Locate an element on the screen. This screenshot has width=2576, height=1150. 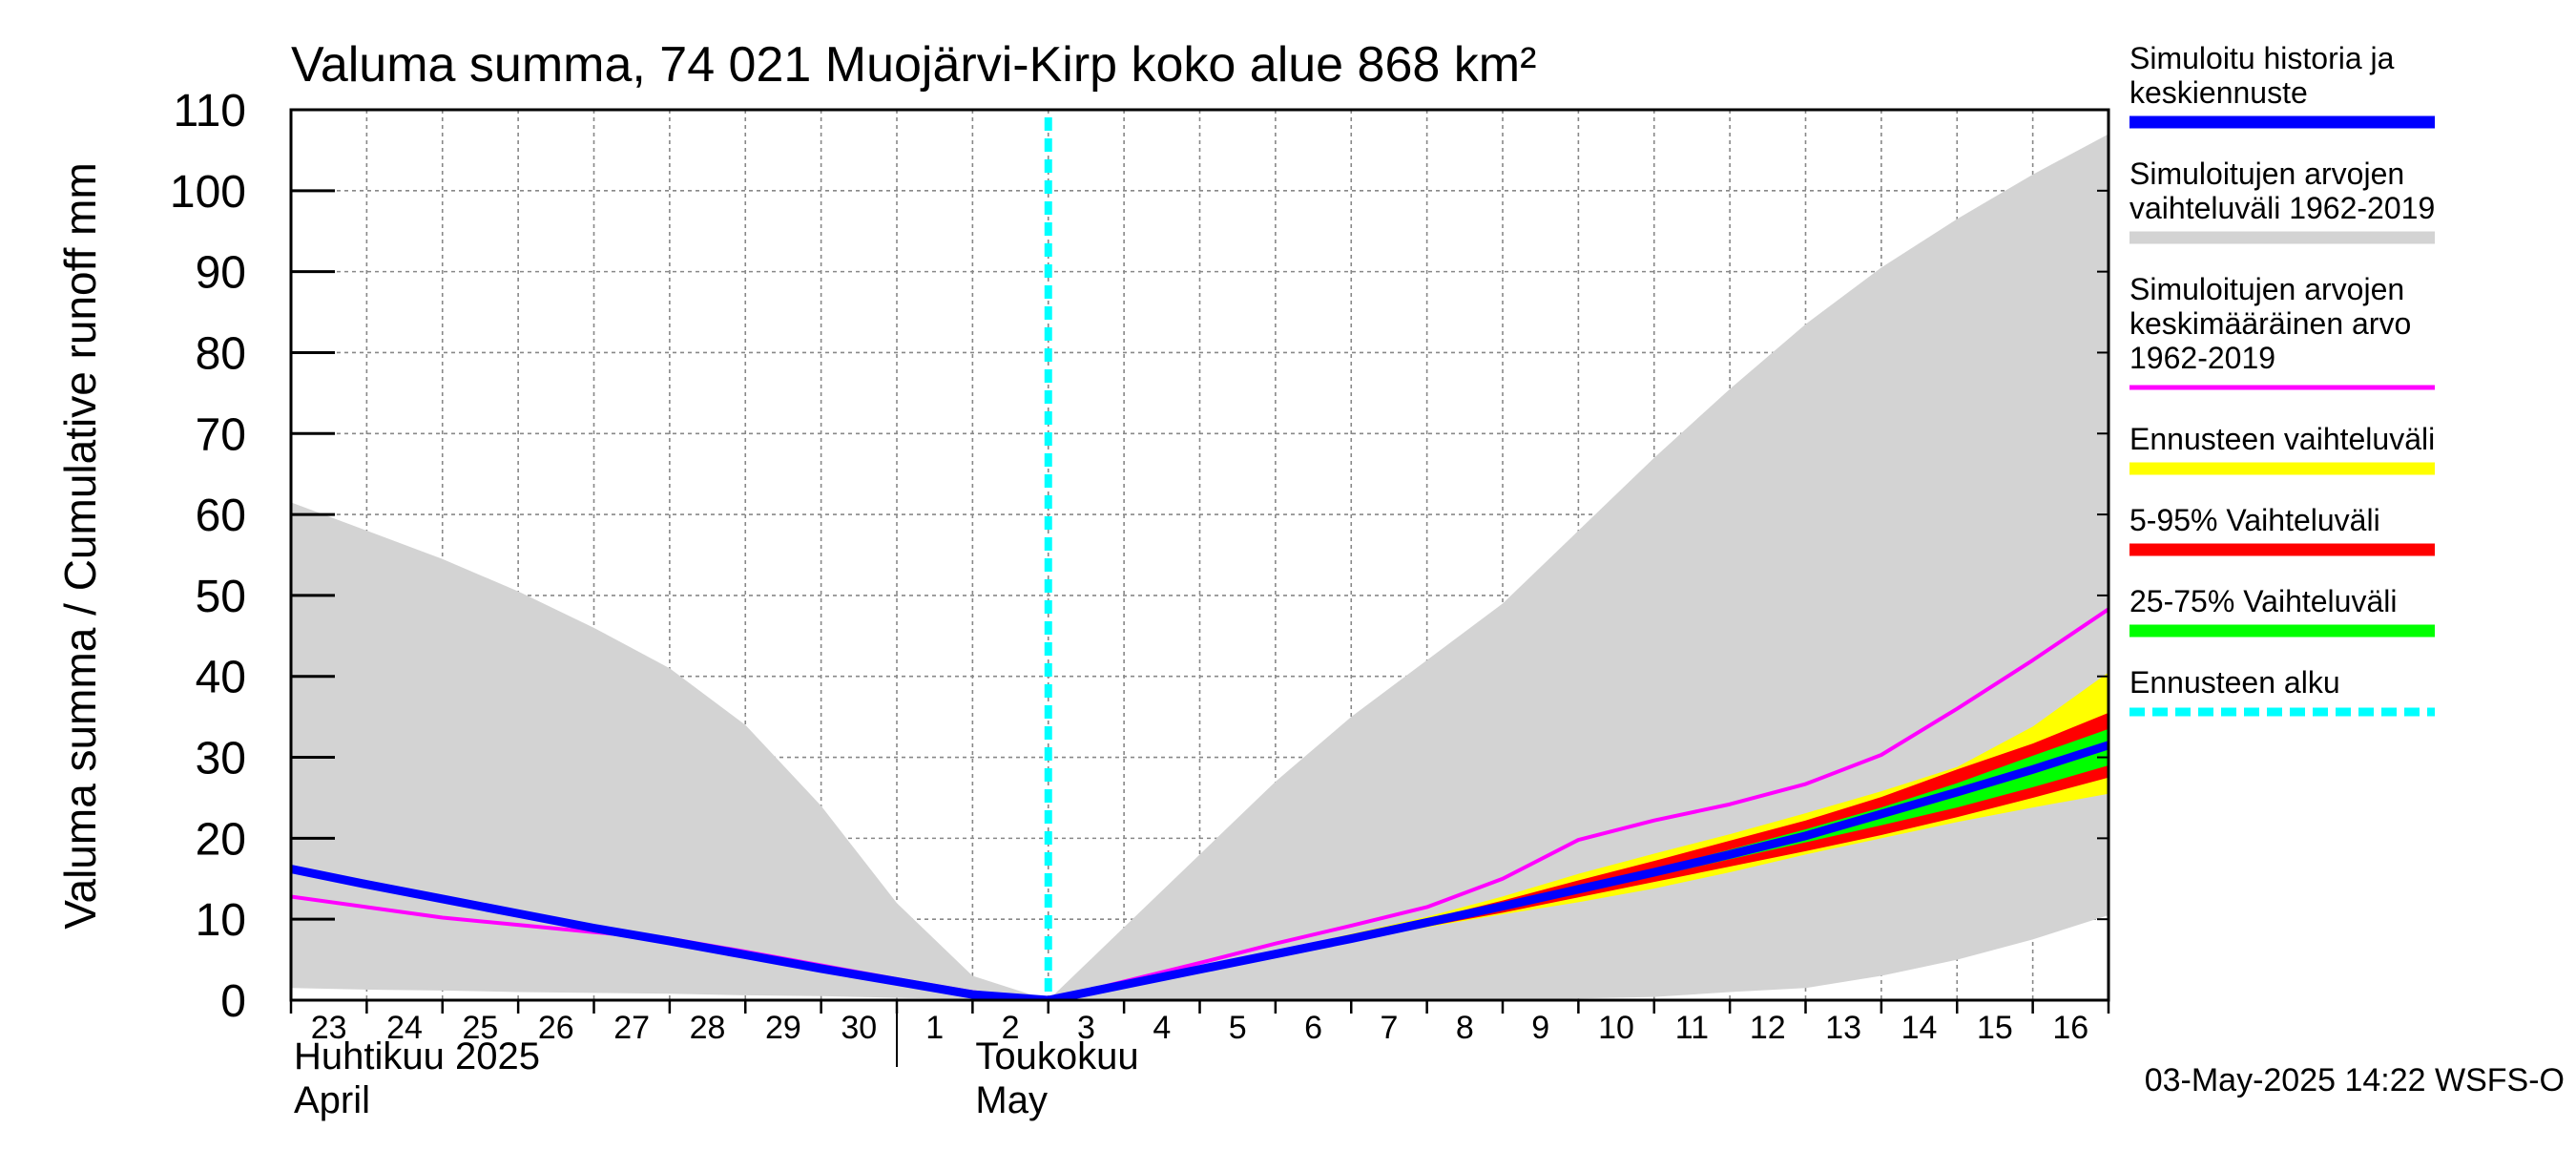
x-tick-label: 25 is located at coordinates (481, 1028).